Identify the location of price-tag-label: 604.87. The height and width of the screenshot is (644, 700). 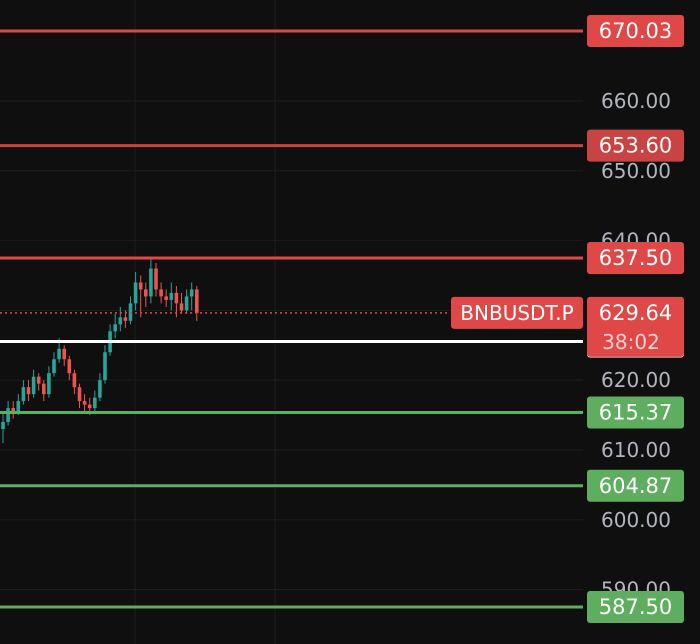
(635, 486).